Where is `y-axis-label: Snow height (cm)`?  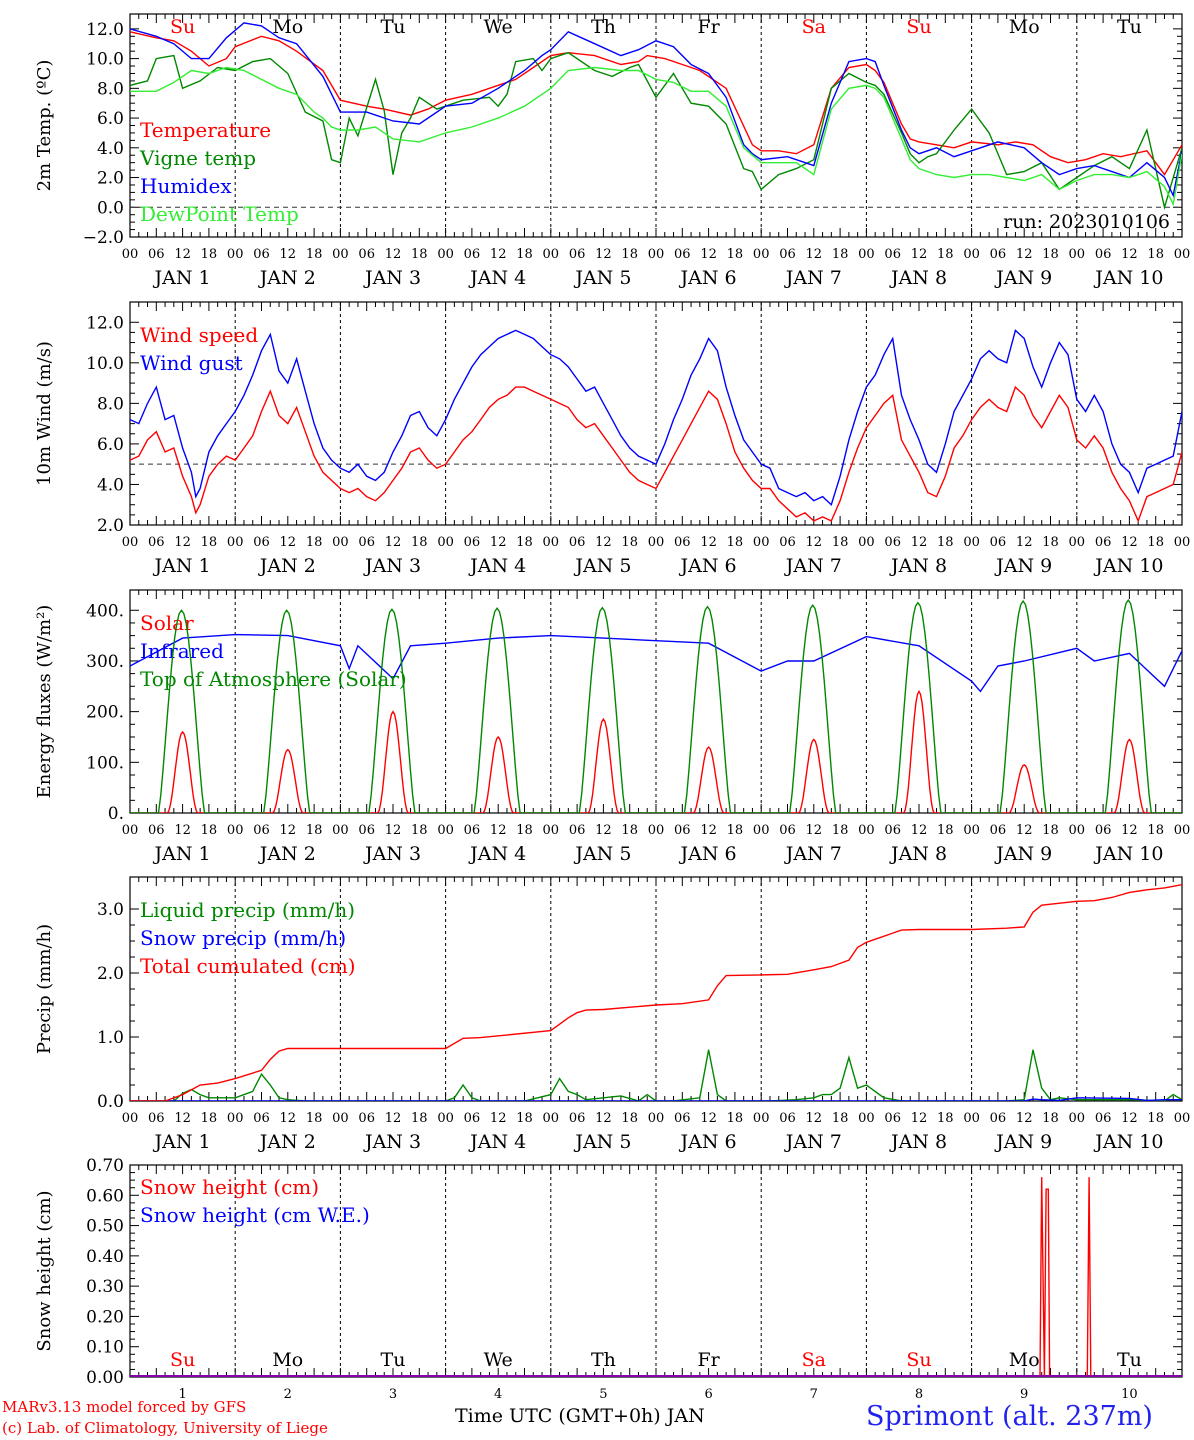
y-axis-label: Snow height (cm) is located at coordinates (44, 1270).